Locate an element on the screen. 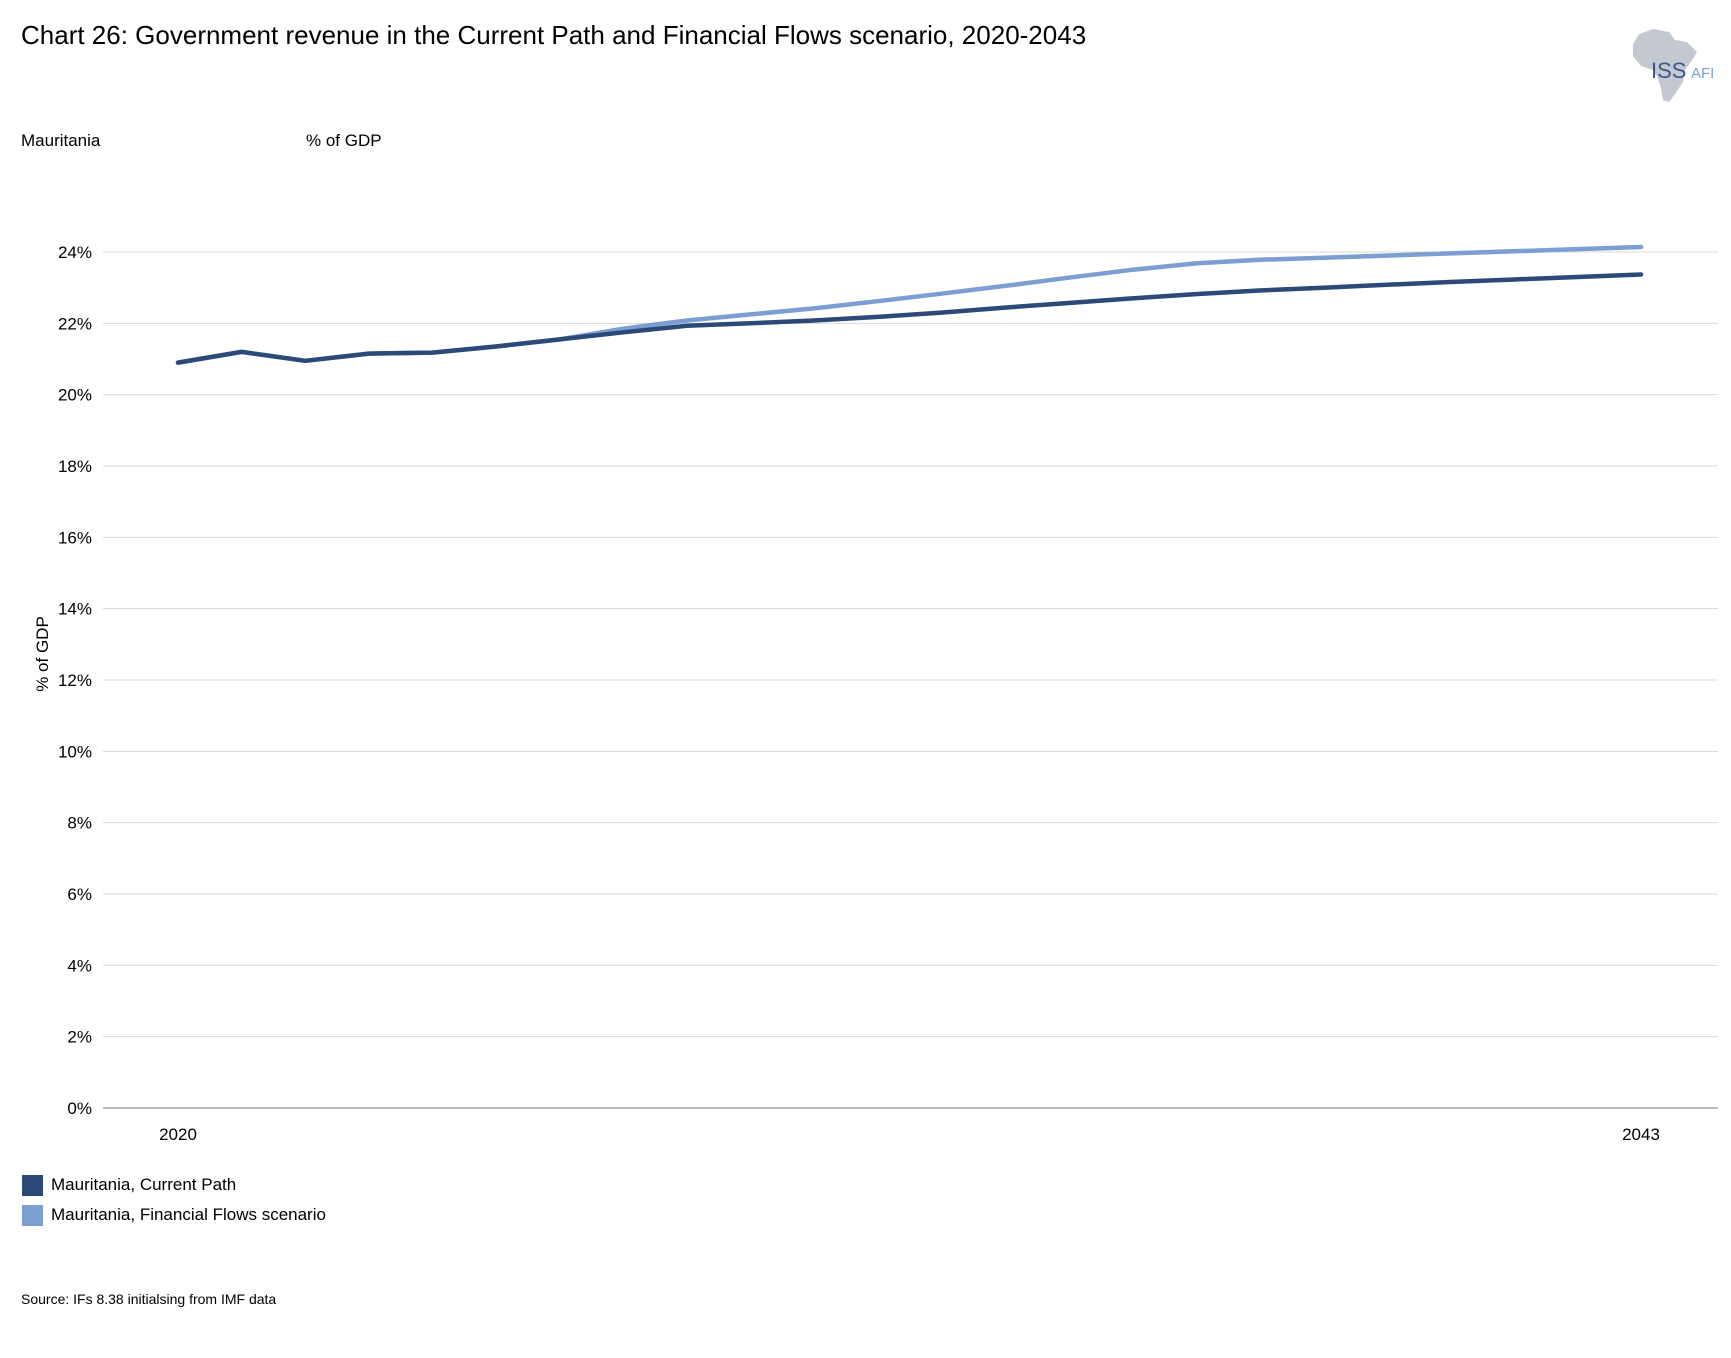  y-tick-label: 16% is located at coordinates (75, 537).